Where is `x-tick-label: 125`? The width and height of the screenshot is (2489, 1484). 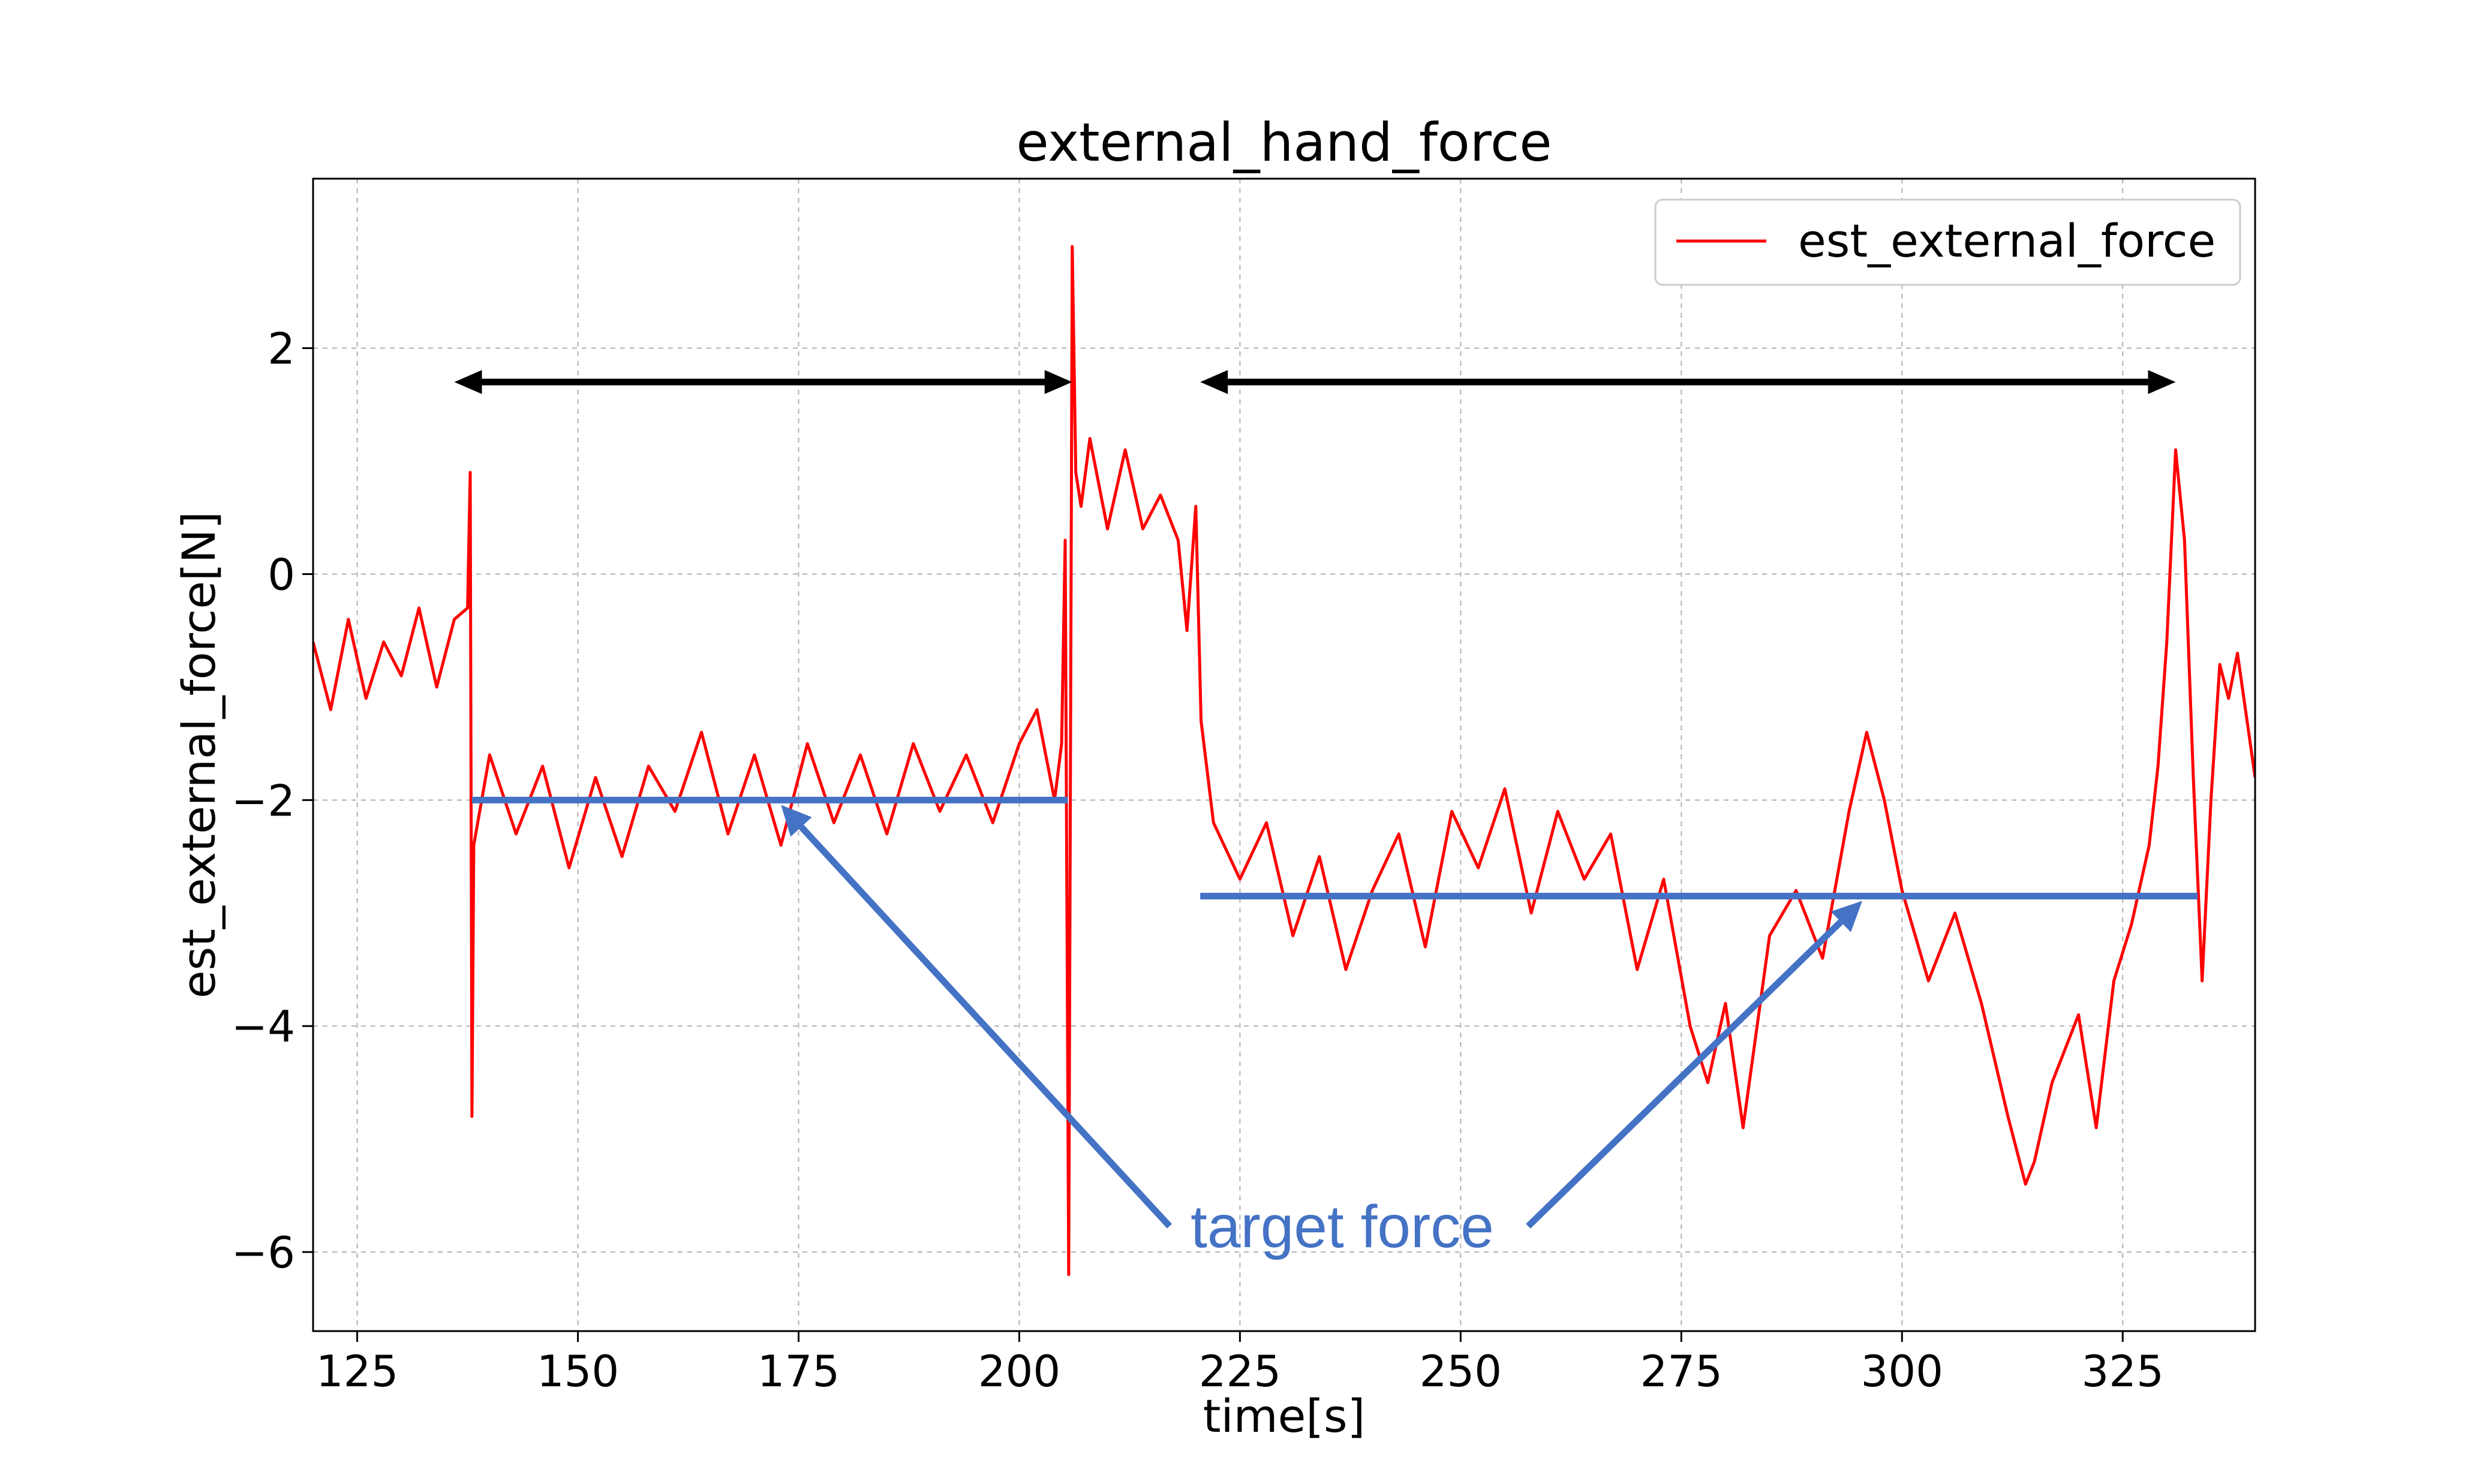 x-tick-label: 125 is located at coordinates (357, 1371).